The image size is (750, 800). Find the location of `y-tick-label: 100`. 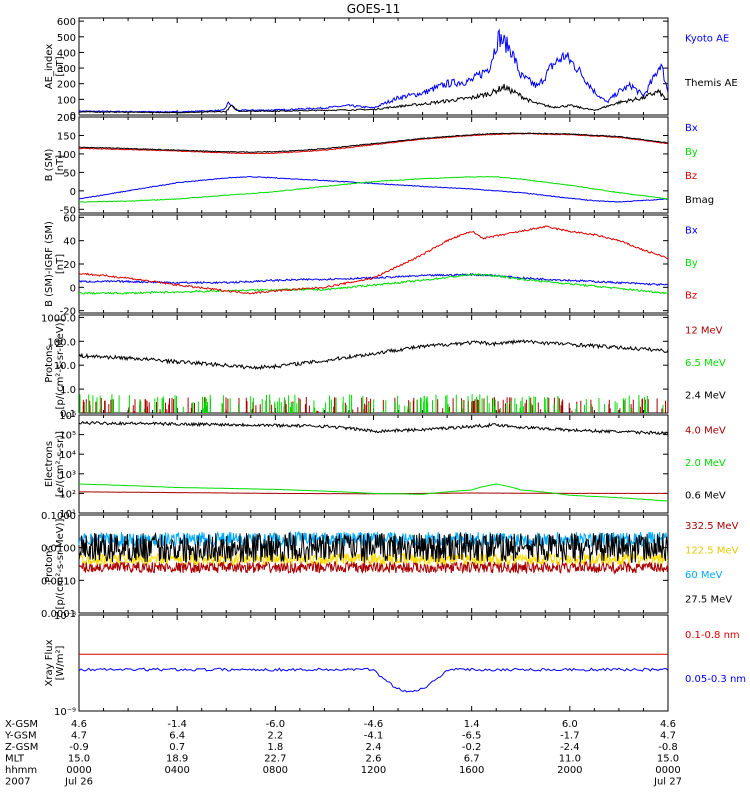

y-tick-label: 100 is located at coordinates (66, 155).